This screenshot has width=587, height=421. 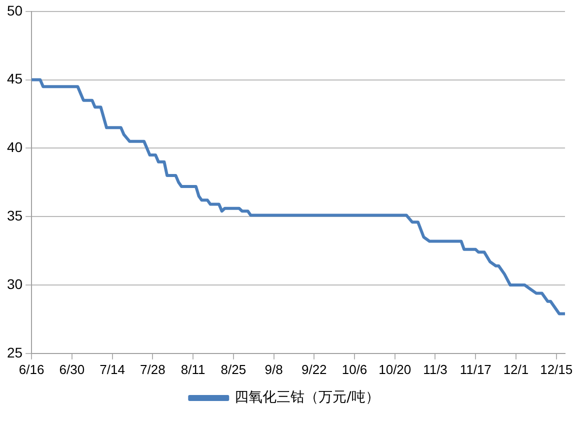 What do you see at coordinates (435, 369) in the screenshot?
I see `x-tick-label: 11/3` at bounding box center [435, 369].